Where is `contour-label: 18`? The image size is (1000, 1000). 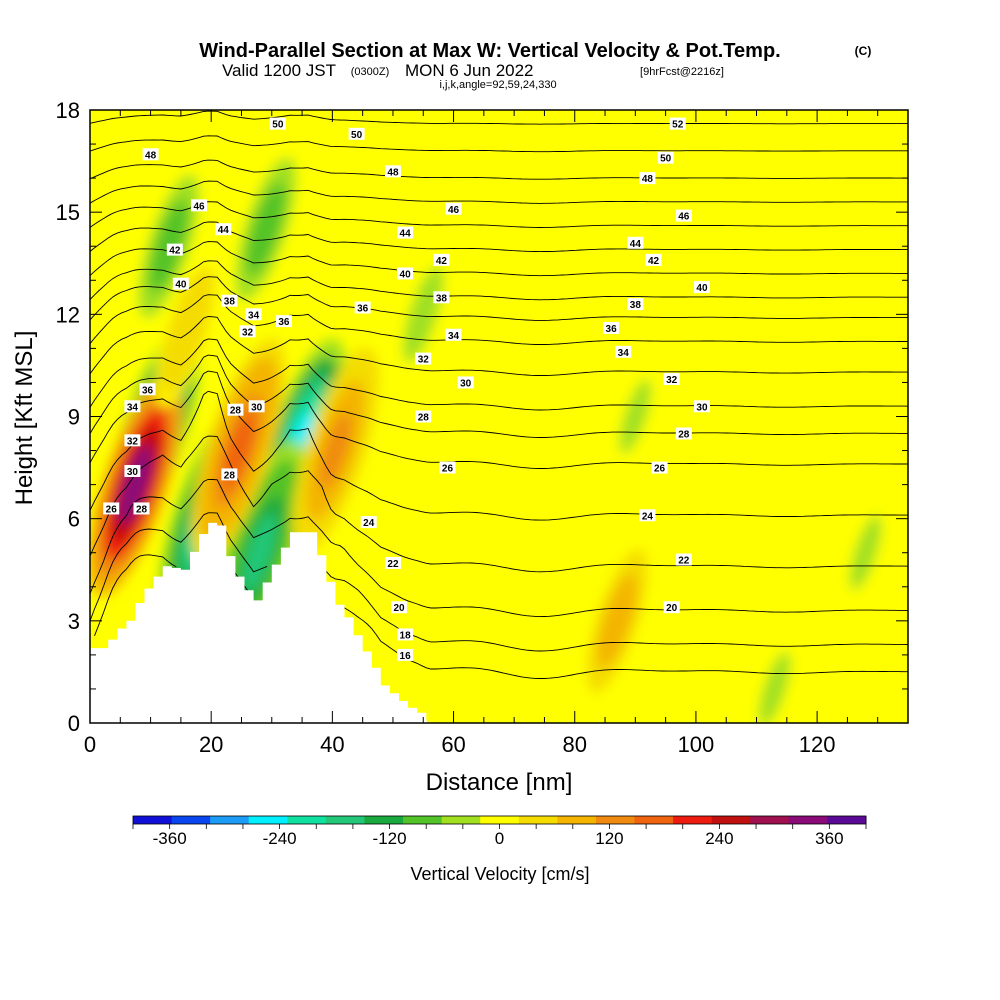
contour-label: 18 is located at coordinates (406, 635).